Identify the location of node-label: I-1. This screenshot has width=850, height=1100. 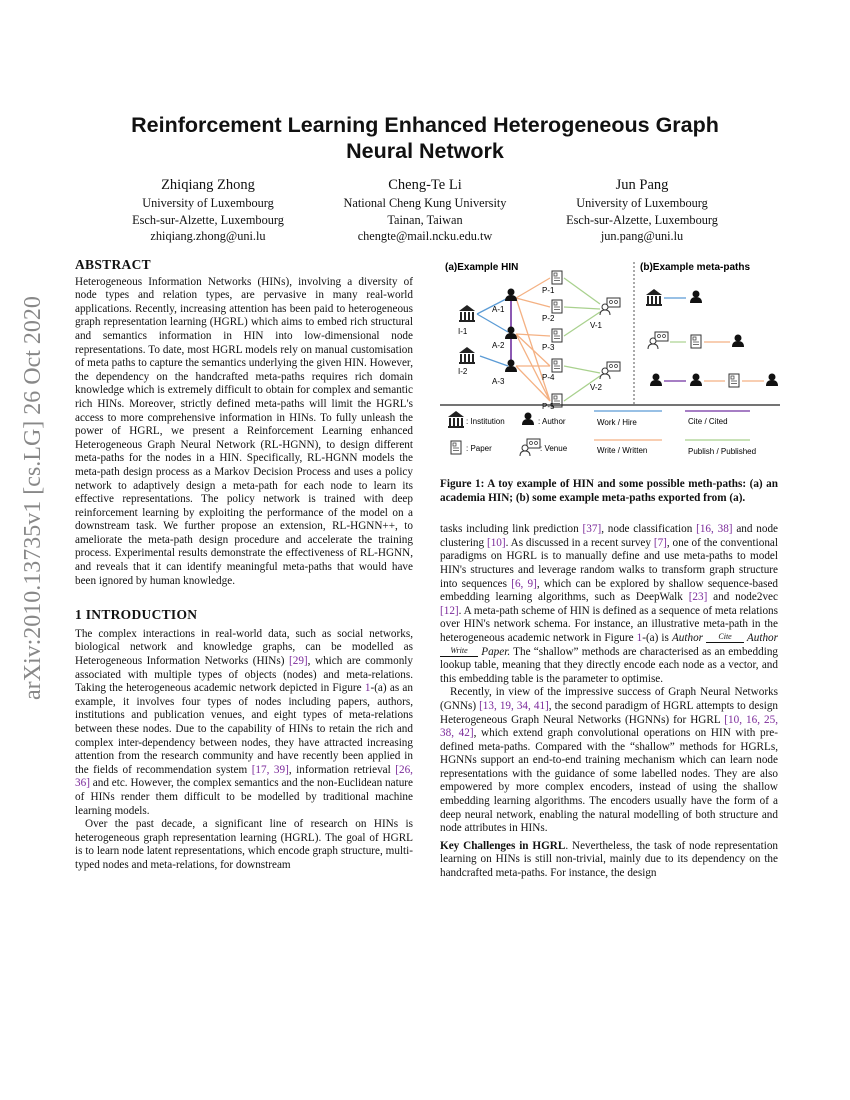
(463, 331).